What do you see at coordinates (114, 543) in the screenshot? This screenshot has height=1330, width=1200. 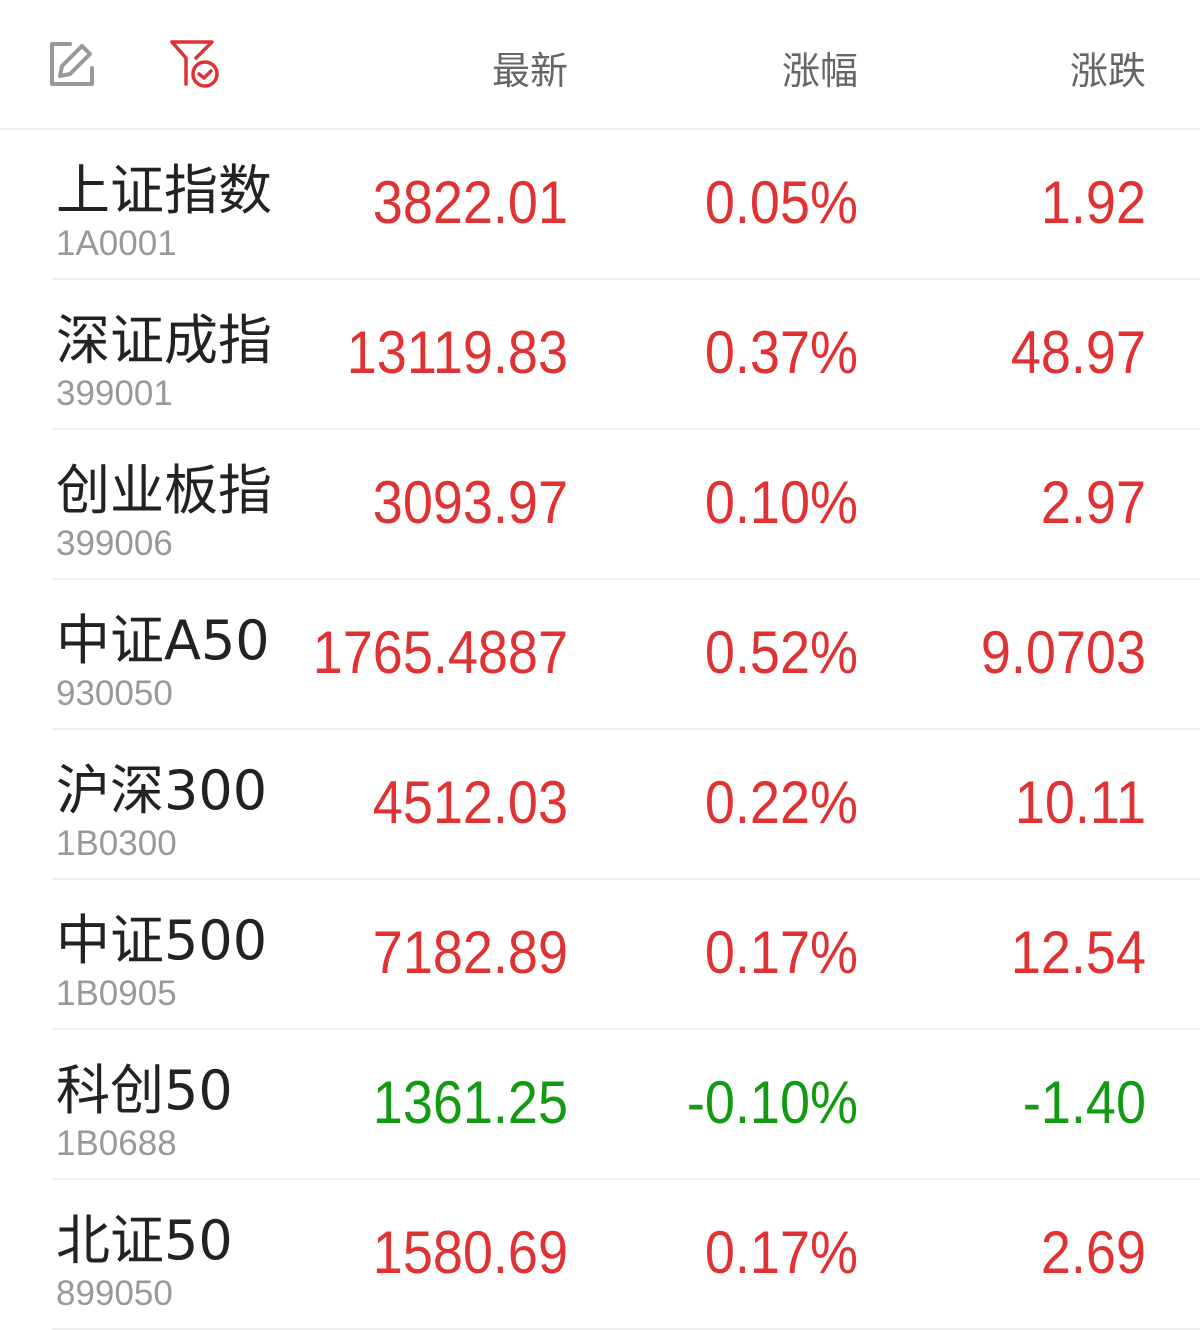 I see `index-code: 399006` at bounding box center [114, 543].